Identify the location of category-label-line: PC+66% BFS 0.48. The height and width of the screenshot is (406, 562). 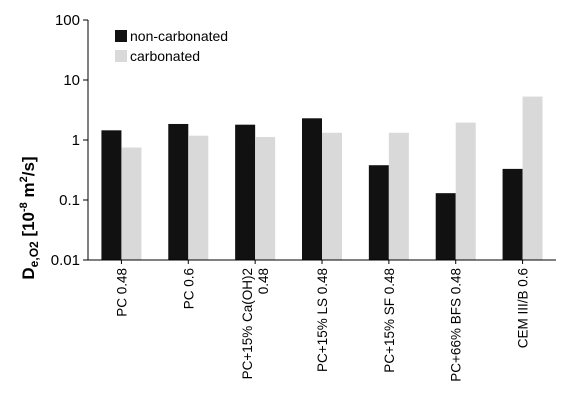
(456, 325).